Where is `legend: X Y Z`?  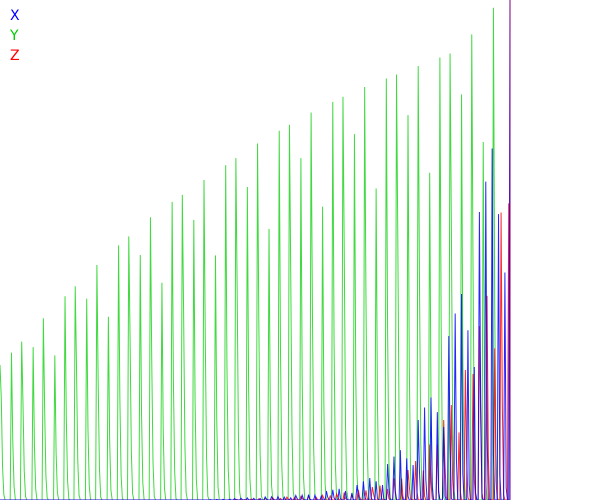 legend: X Y Z is located at coordinates (15, 36).